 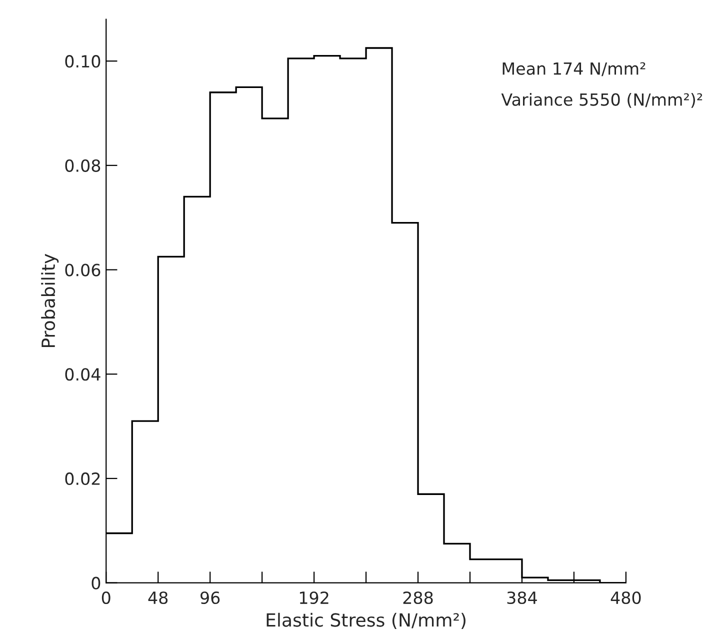 What do you see at coordinates (82, 479) in the screenshot?
I see `y-tick-label: 0.02` at bounding box center [82, 479].